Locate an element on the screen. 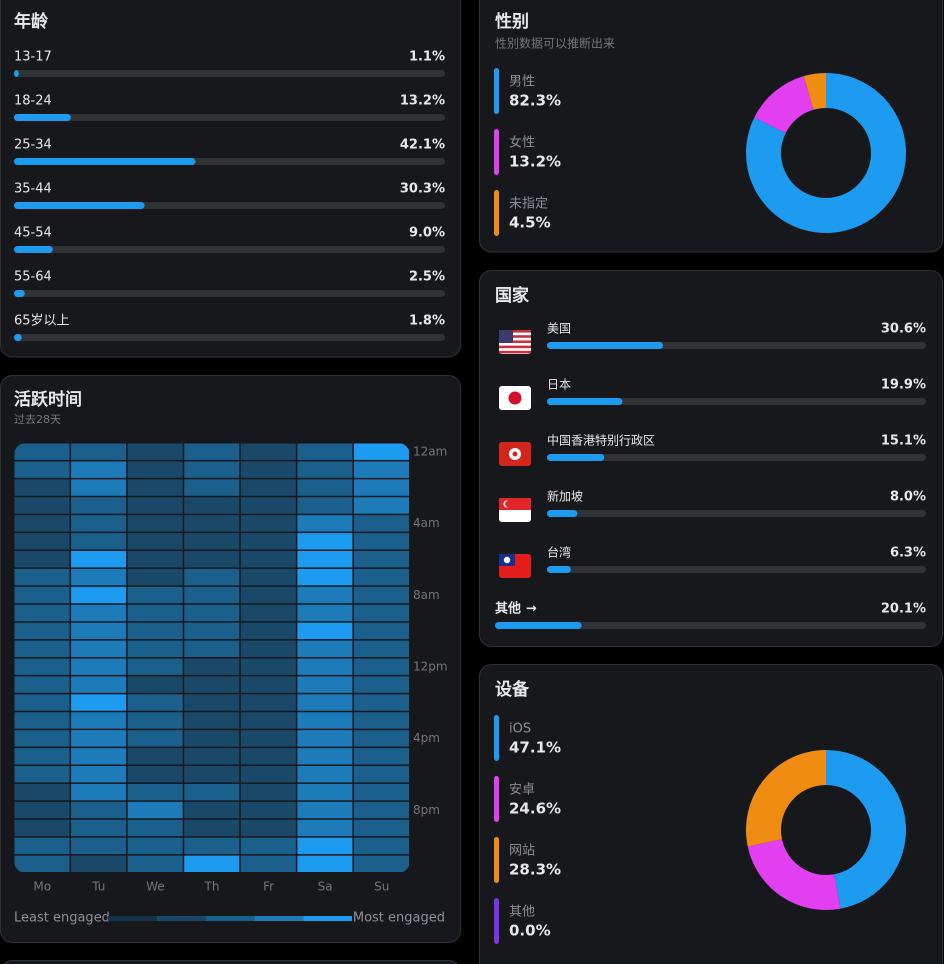  age-value: 9.0% is located at coordinates (427, 233).